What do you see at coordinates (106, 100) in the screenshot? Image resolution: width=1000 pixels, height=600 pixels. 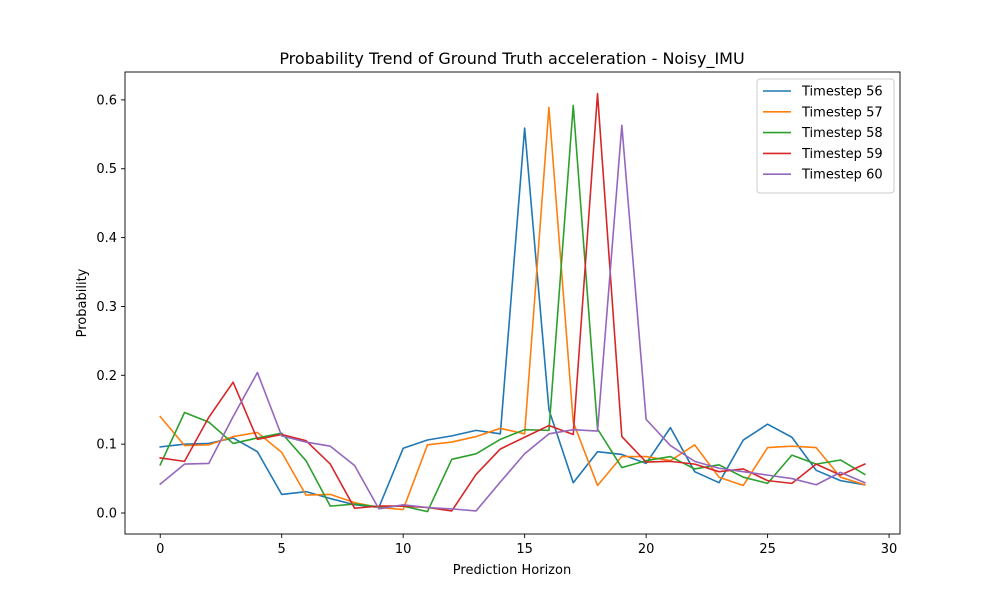 I see `y-tick-label: 0.6` at bounding box center [106, 100].